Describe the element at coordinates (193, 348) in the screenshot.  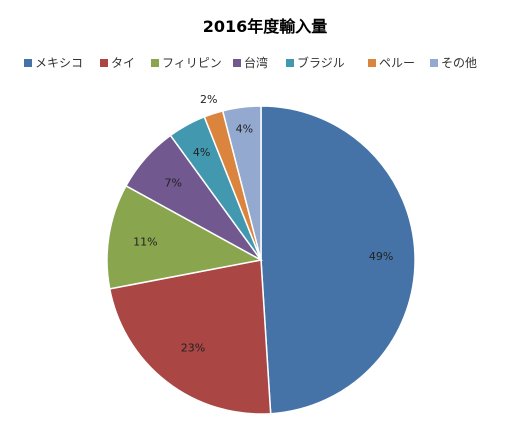
I see `data-label: 23%` at that location.